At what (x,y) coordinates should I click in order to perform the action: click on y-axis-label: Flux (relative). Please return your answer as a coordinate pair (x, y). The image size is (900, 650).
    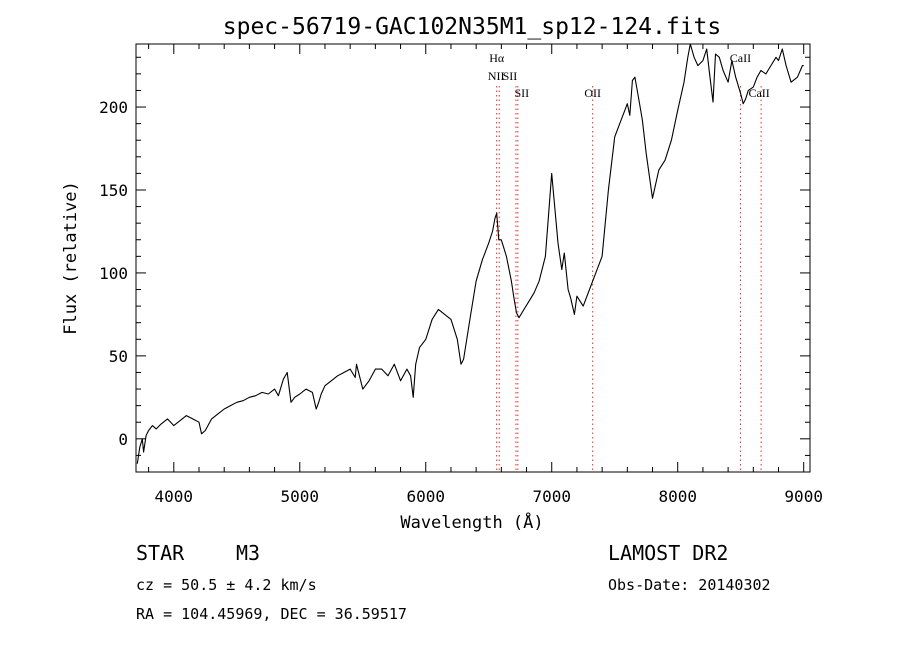
    Looking at the image, I should click on (71, 258).